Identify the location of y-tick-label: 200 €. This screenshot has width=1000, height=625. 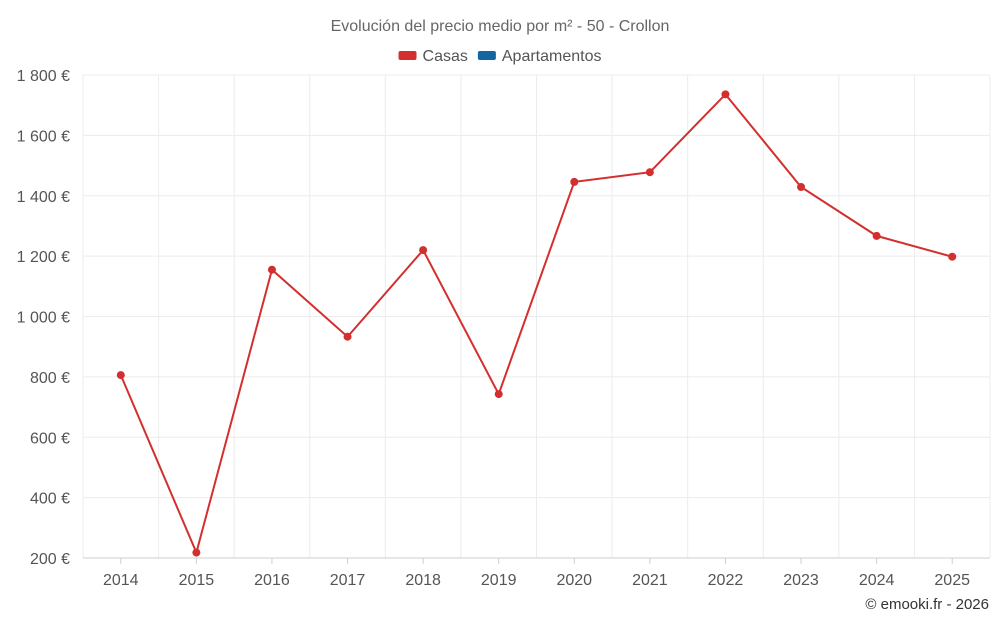
(50, 559).